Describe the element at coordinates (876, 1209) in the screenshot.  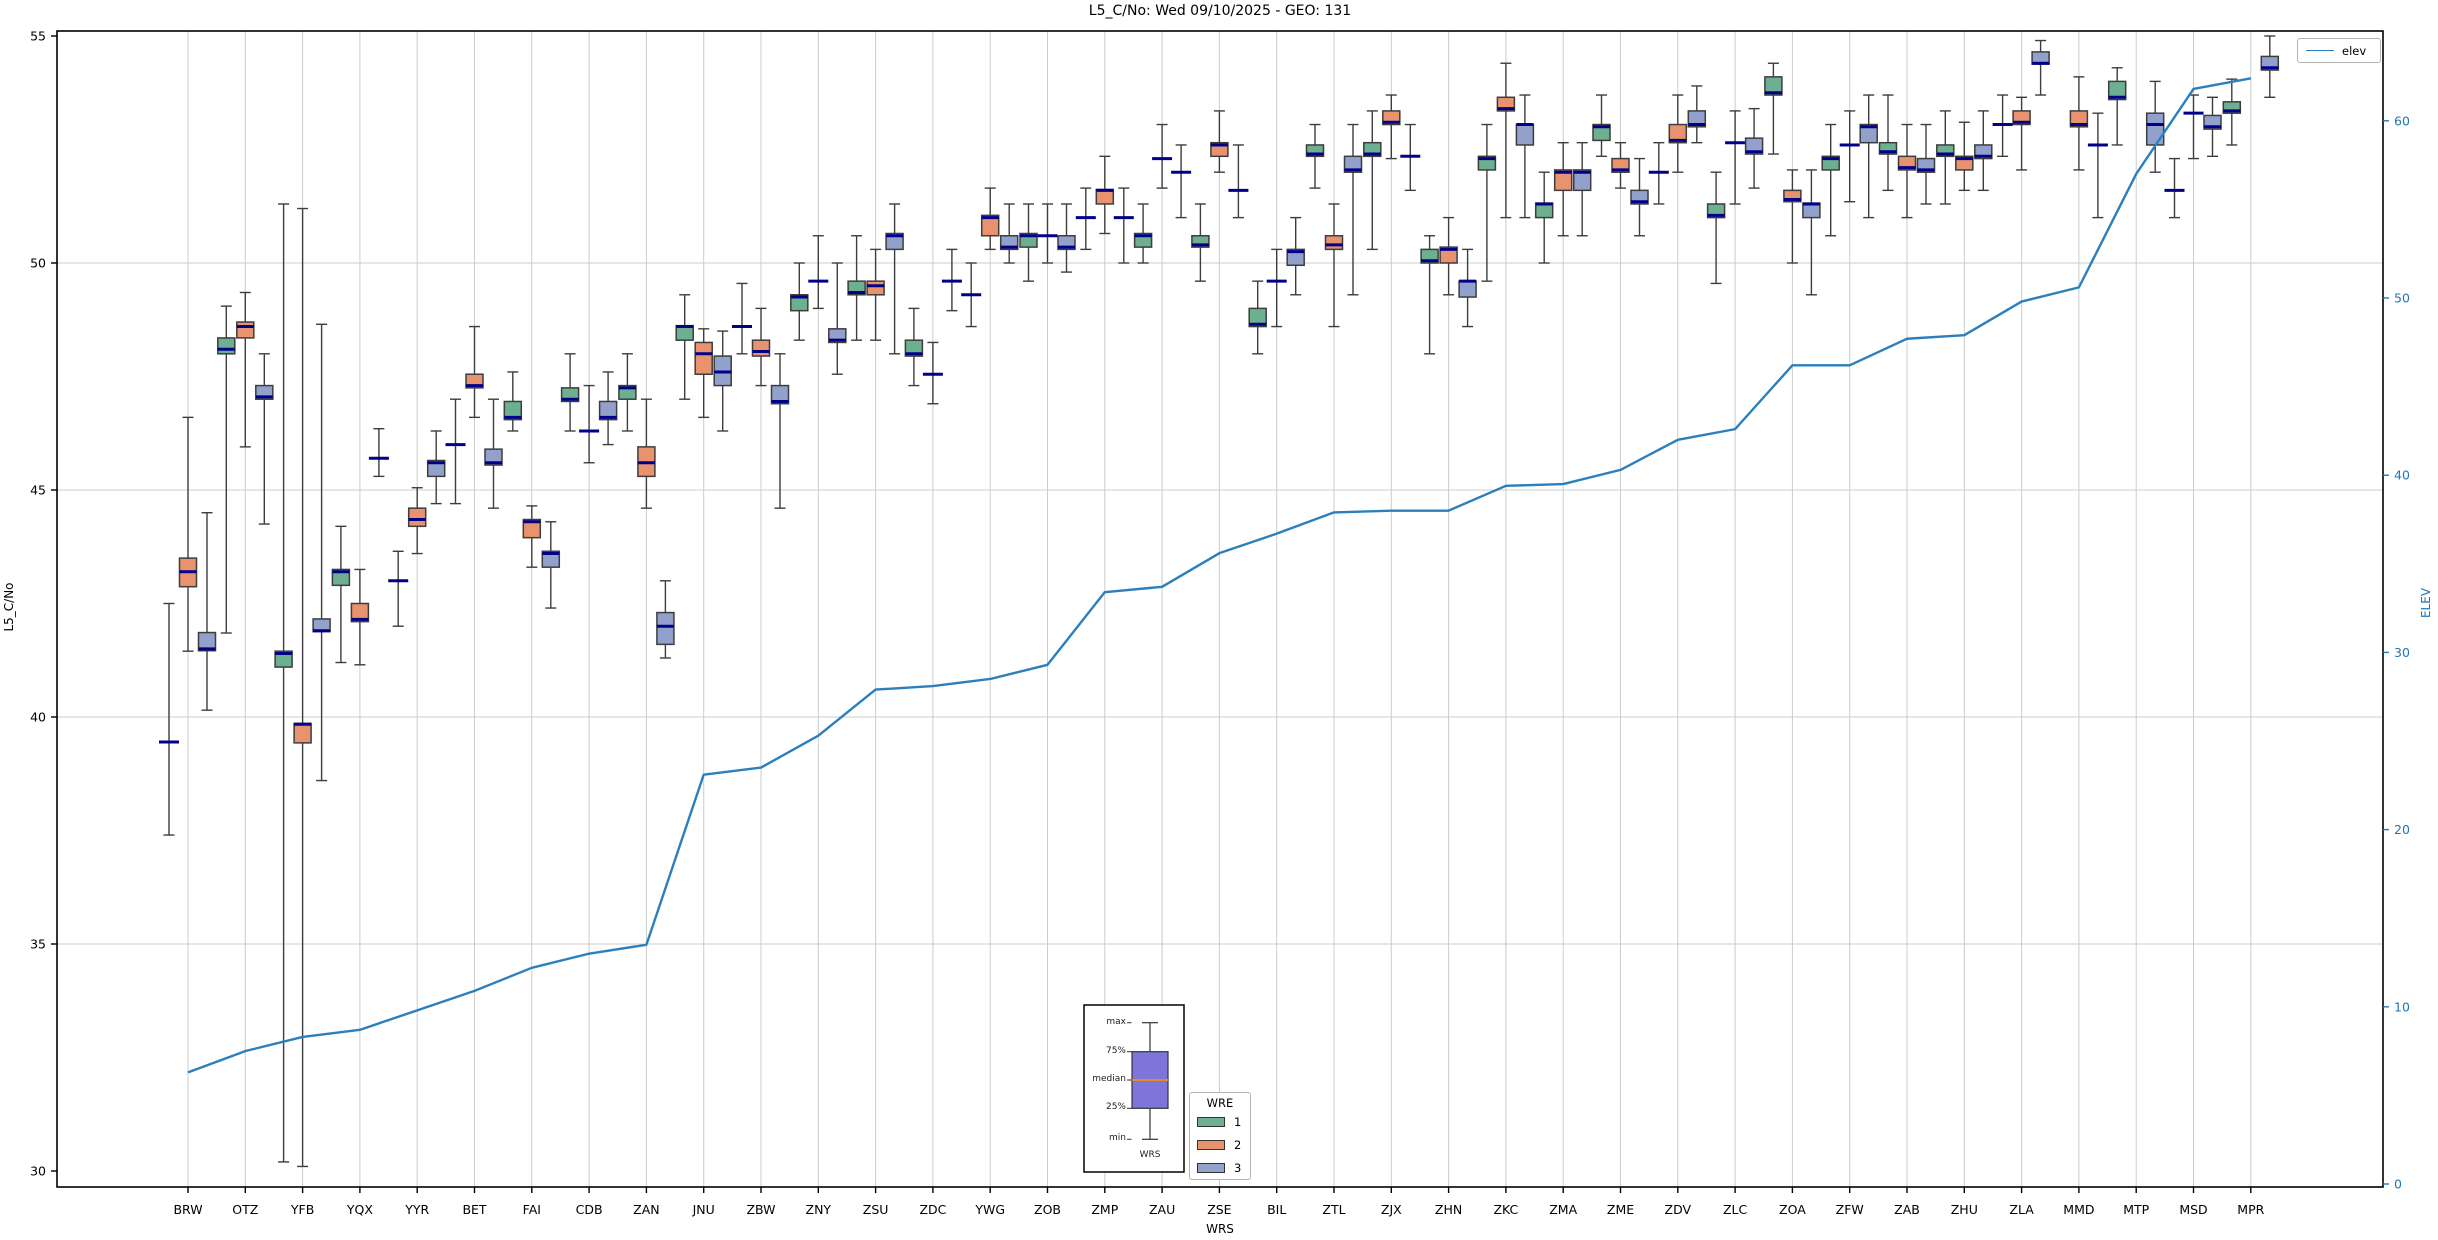
I see `xtick-label-ZSU: ZSU` at that location.